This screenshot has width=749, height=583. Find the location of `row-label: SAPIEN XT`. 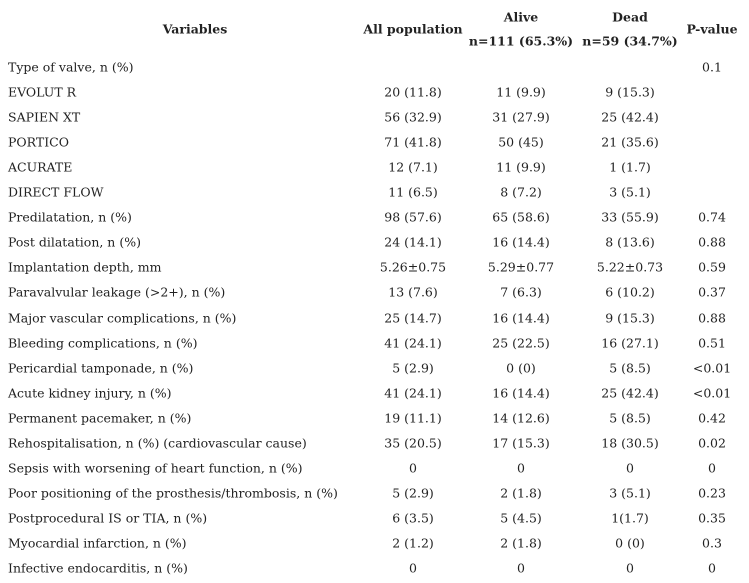

row-label: SAPIEN XT is located at coordinates (44, 117).